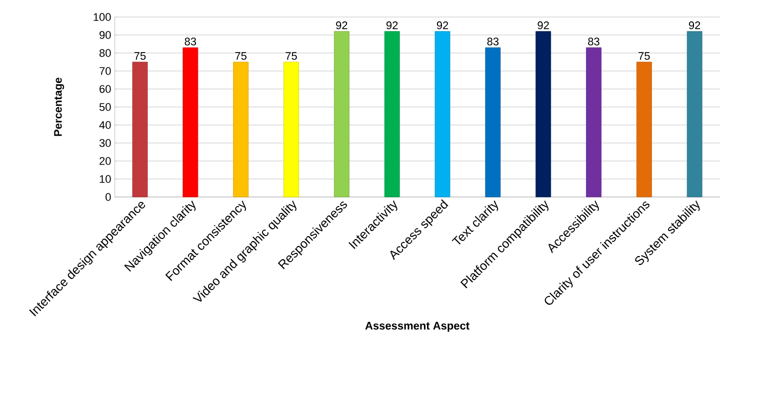 The width and height of the screenshot is (769, 415). I want to click on y-tick-label: 60, so click(105, 89).